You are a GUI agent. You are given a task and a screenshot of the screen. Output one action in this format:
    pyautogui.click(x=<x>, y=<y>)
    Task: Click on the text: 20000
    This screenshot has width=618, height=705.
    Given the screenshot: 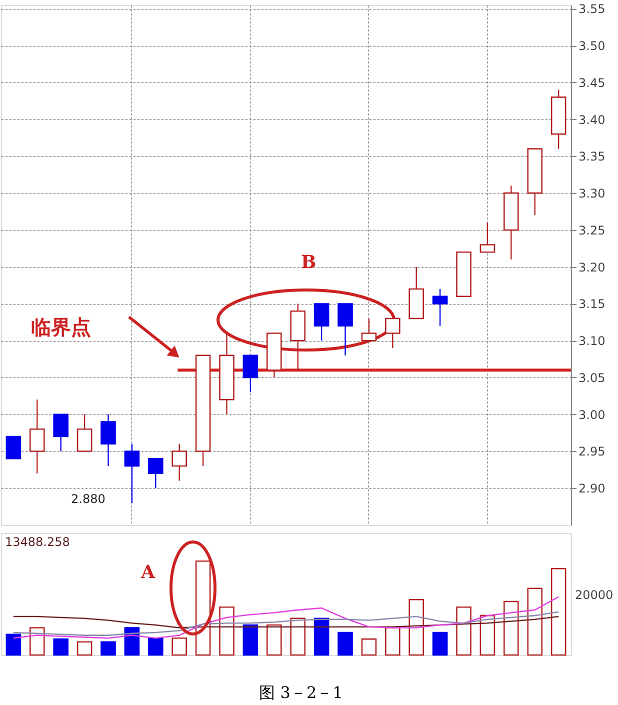 What is the action you would take?
    pyautogui.click(x=594, y=595)
    